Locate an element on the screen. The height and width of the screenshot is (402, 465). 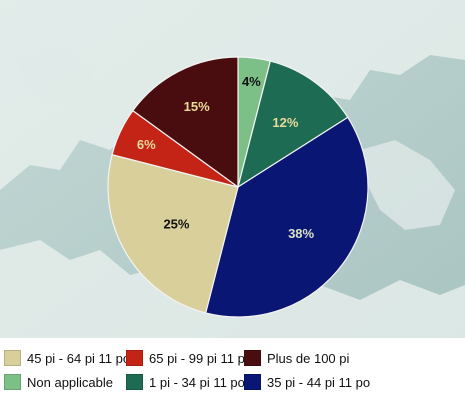
legend-item: 65 pi - 99 pi 11 po is located at coordinates (189, 358).